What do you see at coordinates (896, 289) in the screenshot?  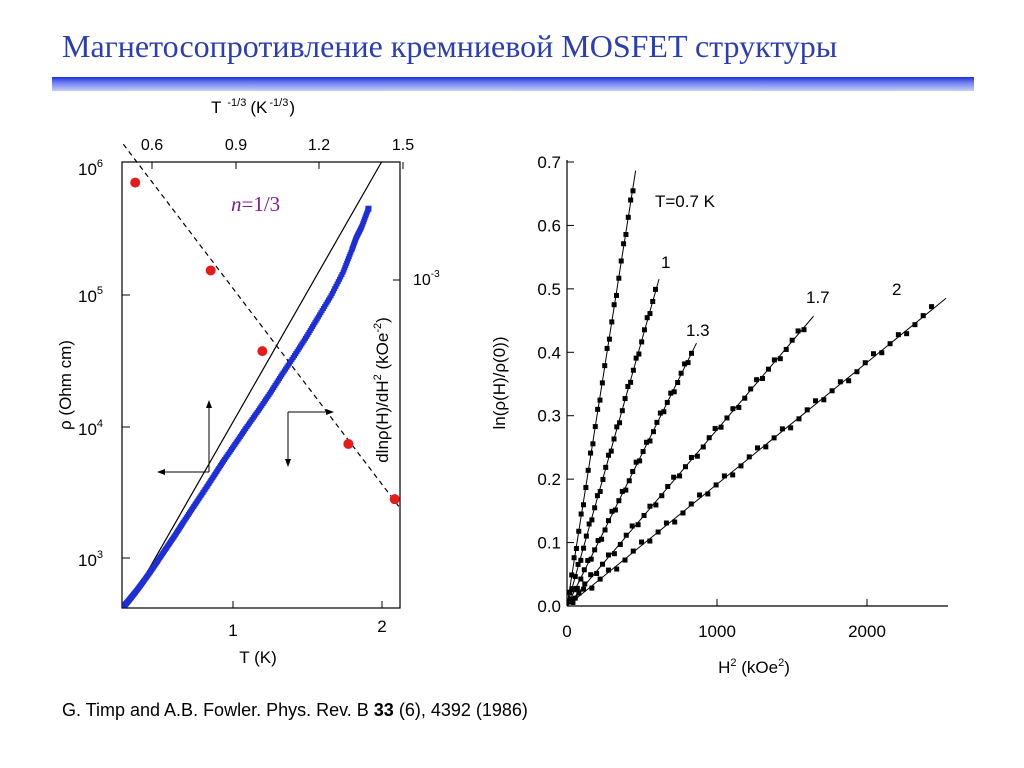 I see `temperature-label: 2` at bounding box center [896, 289].